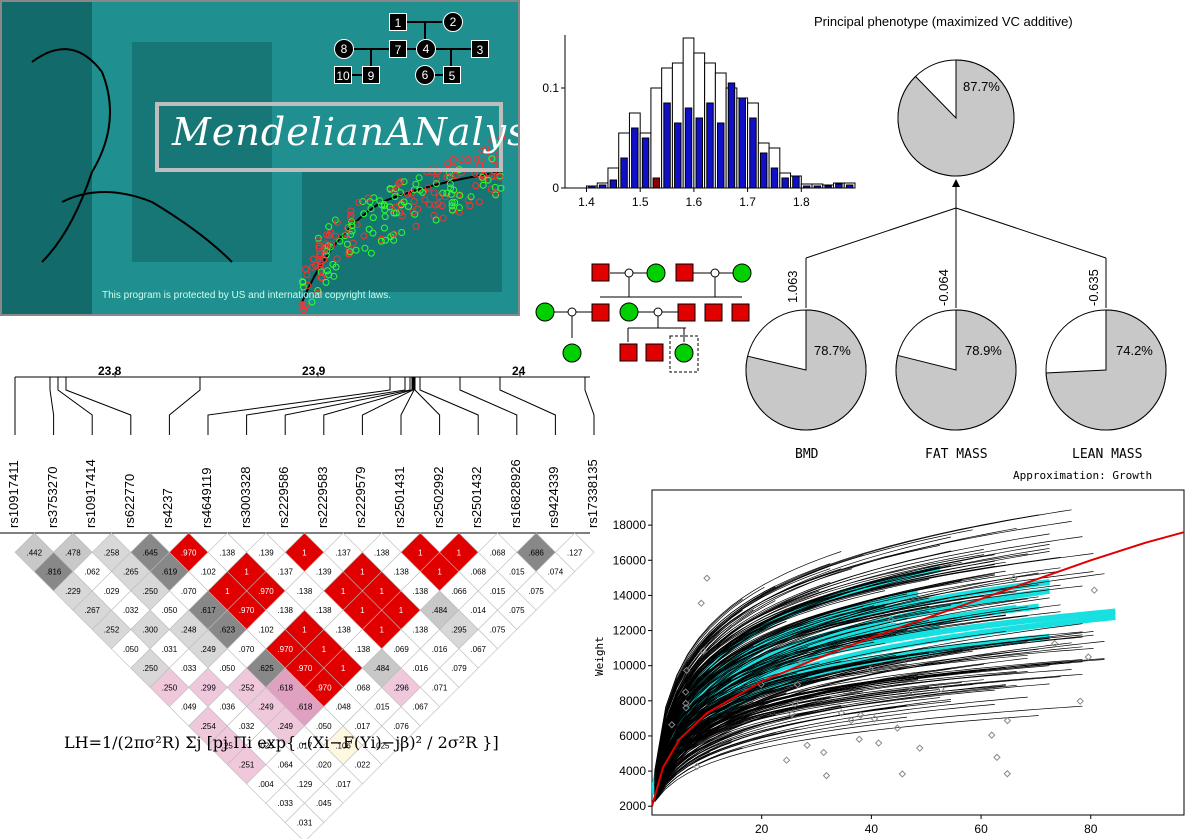 This screenshot has width=1194, height=839. I want to click on ld-value: .442, so click(35, 552).